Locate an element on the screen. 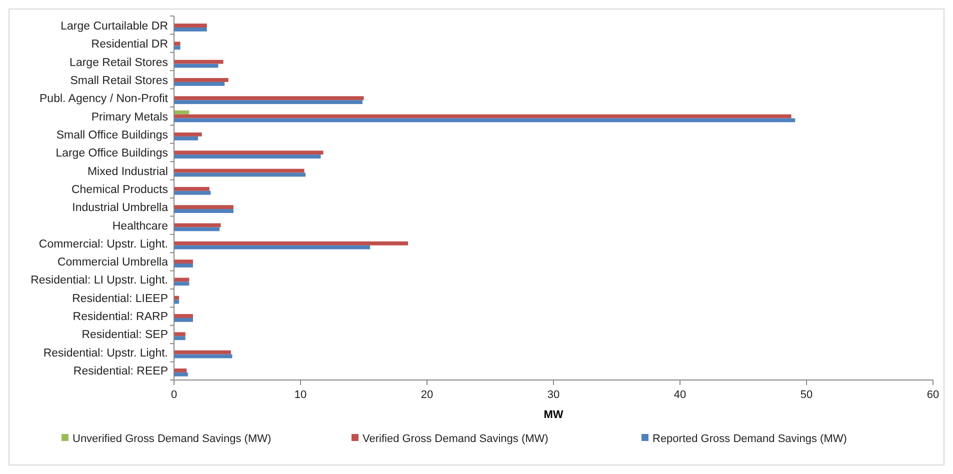 The height and width of the screenshot is (474, 953). y-tick-label: Residential DR is located at coordinates (129, 44).